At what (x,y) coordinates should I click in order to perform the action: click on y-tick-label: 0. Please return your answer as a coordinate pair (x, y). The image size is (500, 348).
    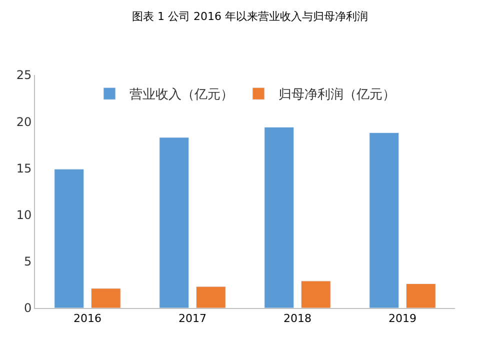
    Looking at the image, I should click on (28, 308).